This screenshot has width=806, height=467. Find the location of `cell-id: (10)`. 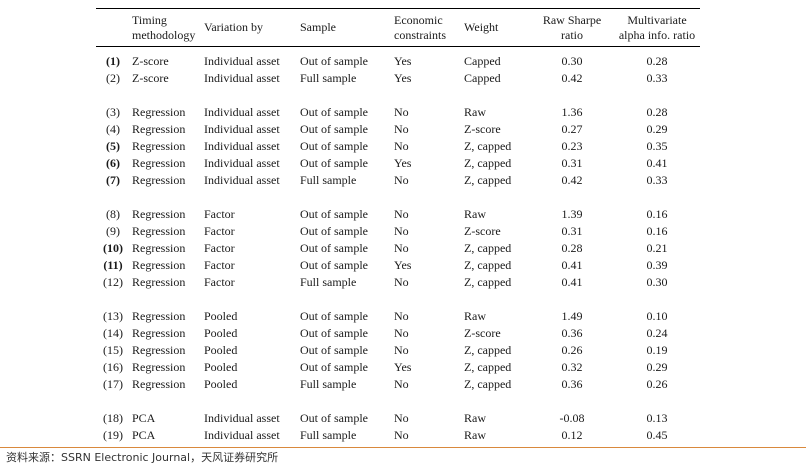

cell-id: (10) is located at coordinates (113, 248).